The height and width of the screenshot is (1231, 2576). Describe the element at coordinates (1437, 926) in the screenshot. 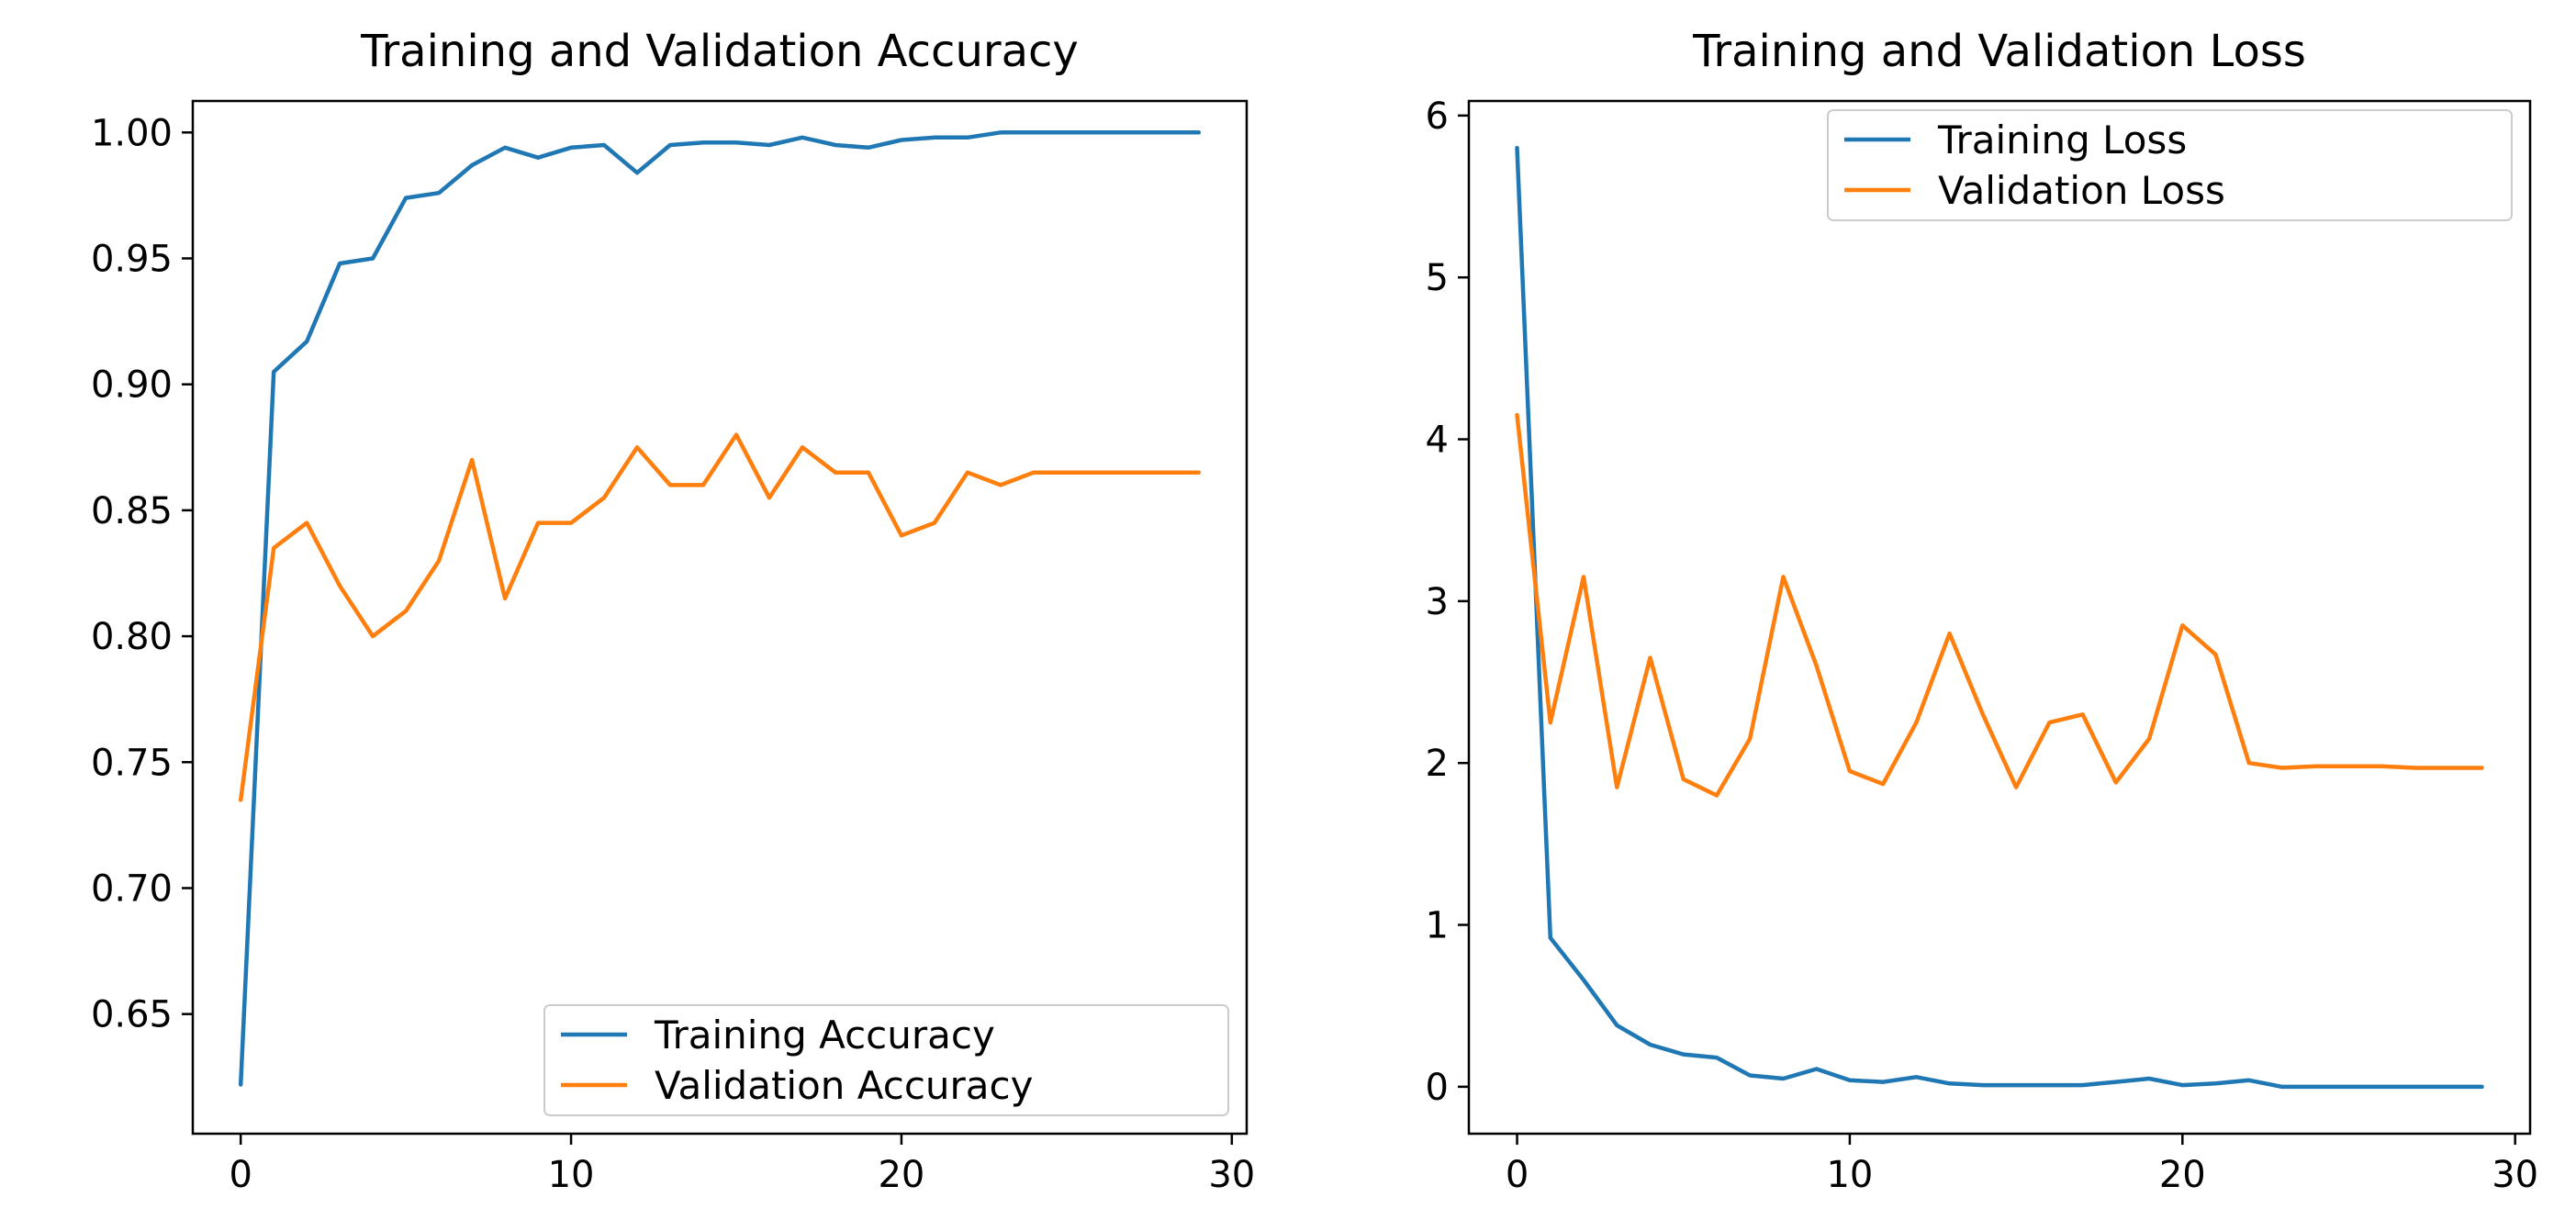

I see `loss-y-tick-label: 1` at that location.